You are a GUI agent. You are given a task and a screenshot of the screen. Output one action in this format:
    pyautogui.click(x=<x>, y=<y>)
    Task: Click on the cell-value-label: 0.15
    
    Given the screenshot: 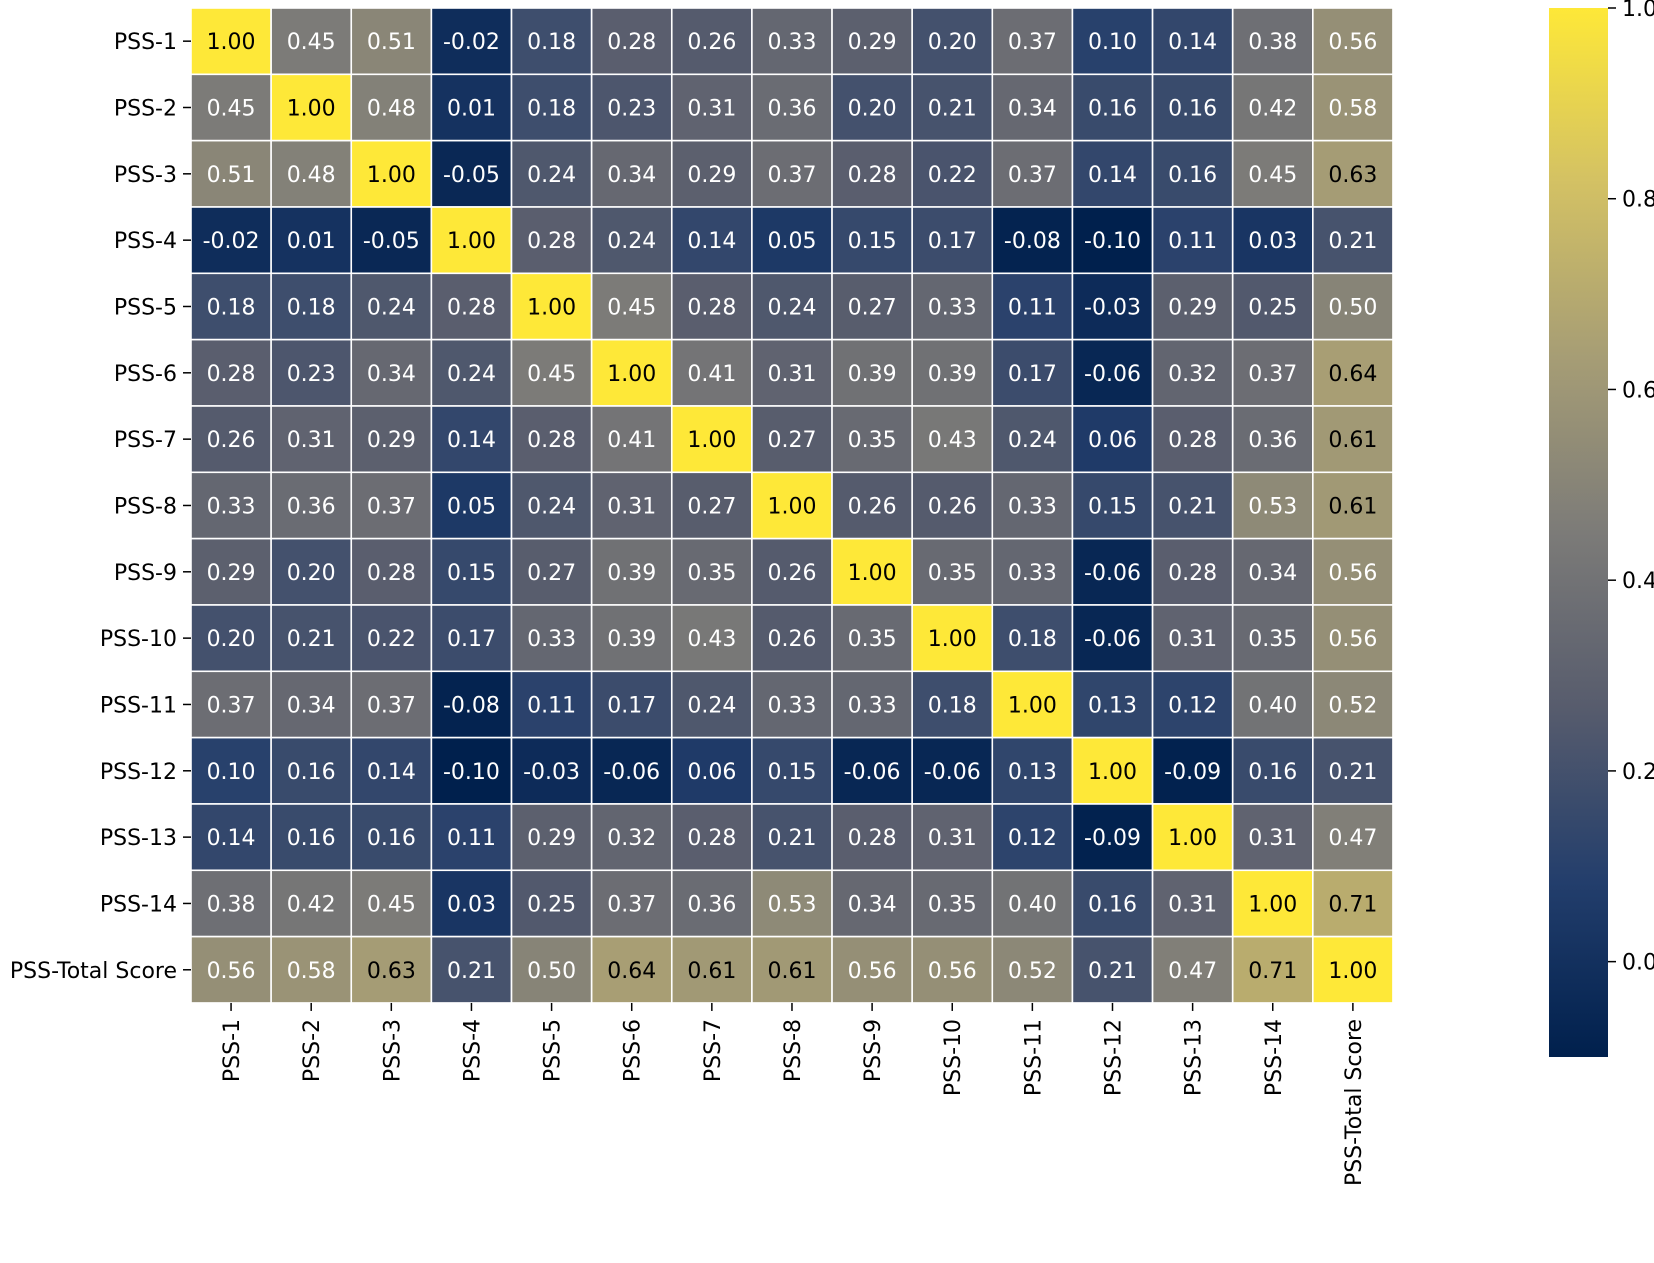 What is the action you would take?
    pyautogui.click(x=1112, y=506)
    